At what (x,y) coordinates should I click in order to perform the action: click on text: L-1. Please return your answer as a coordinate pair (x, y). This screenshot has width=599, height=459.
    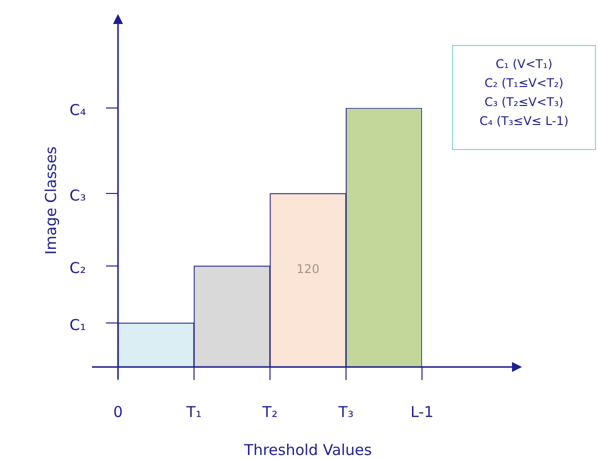
    Looking at the image, I should click on (422, 411).